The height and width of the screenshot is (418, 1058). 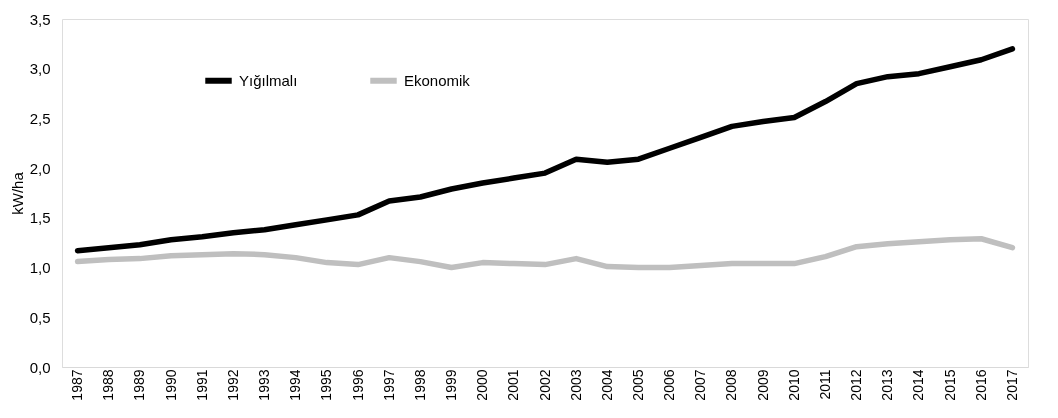 I want to click on x-tick-label: 2015, so click(x=949, y=385).